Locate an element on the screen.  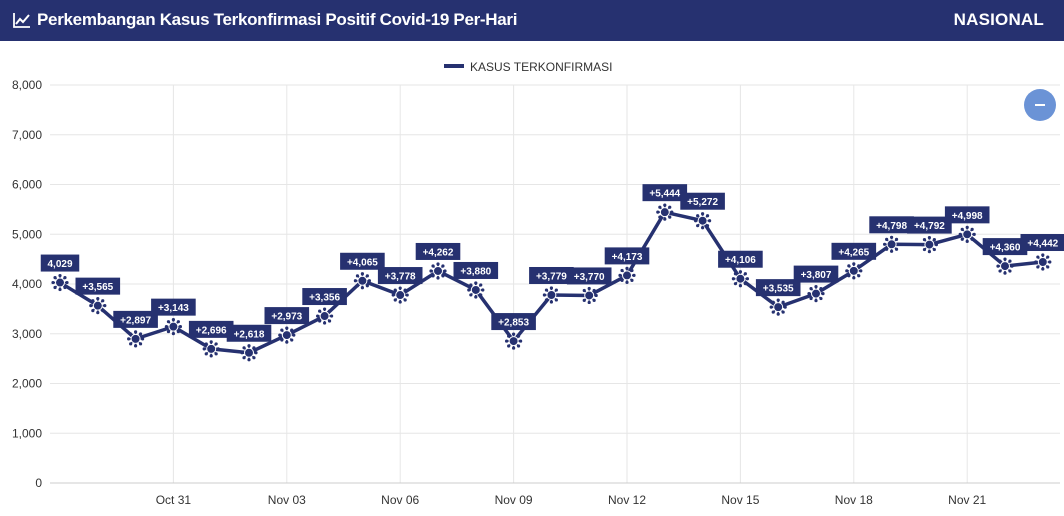
x-tick-label: Nov 12 is located at coordinates (627, 500).